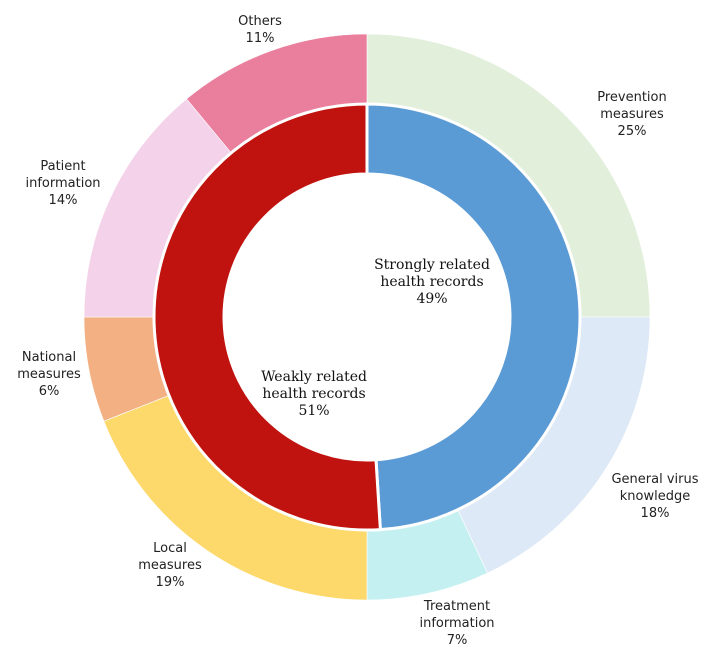 This screenshot has width=703, height=651. What do you see at coordinates (456, 623) in the screenshot?
I see `label-treatment-information: Treatment information 7%` at bounding box center [456, 623].